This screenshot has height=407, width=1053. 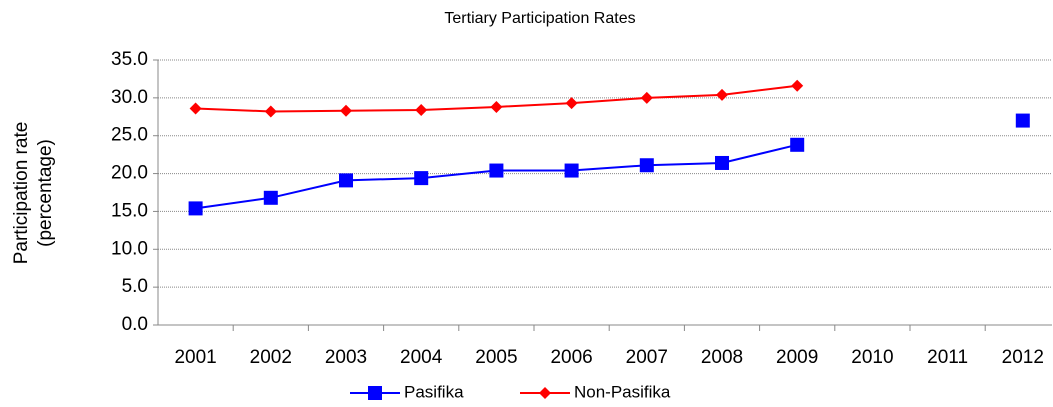 What do you see at coordinates (571, 357) in the screenshot?
I see `x-tick-label: 2006` at bounding box center [571, 357].